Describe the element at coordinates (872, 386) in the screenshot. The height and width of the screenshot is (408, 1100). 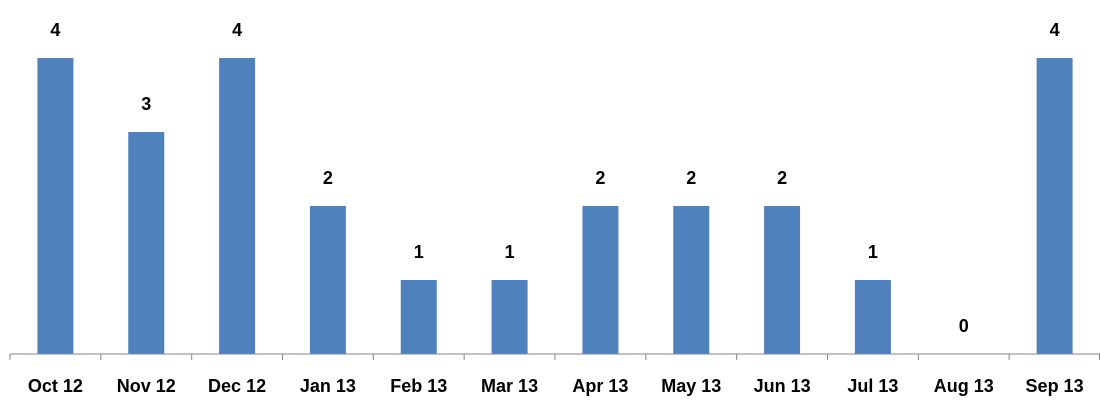
I see `x-tick-label: Jul 13` at that location.